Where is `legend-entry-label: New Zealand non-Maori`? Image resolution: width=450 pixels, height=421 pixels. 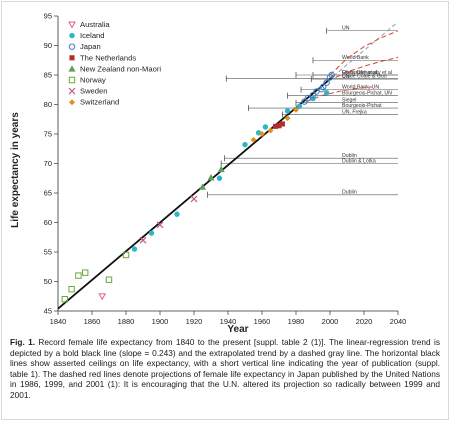
legend-entry-label: New Zealand non-Maori is located at coordinates (120, 68).